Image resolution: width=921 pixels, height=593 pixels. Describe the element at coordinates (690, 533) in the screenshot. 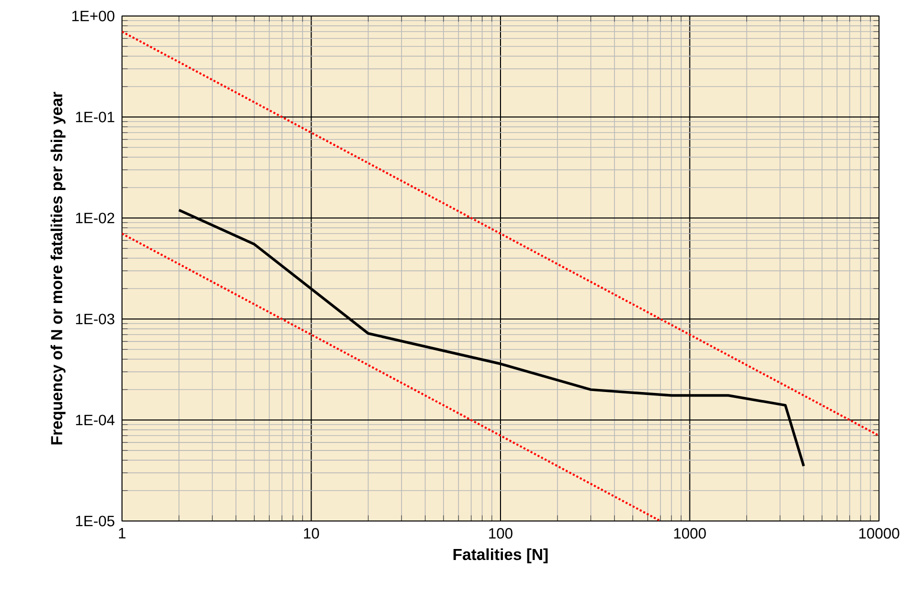

I see `x-tick-label: 1000` at that location.